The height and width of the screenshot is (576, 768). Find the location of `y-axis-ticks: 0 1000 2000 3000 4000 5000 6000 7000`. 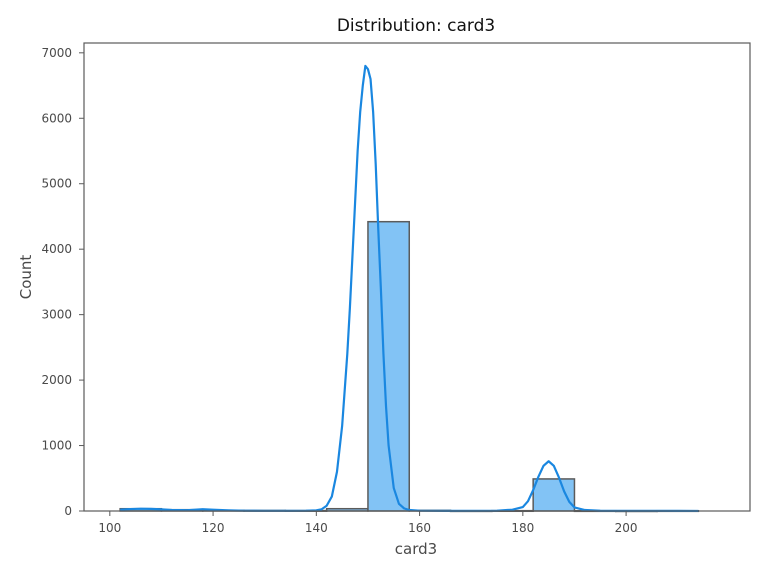

y-axis-ticks: 0 1000 2000 3000 4000 5000 6000 7000 is located at coordinates (62, 282).